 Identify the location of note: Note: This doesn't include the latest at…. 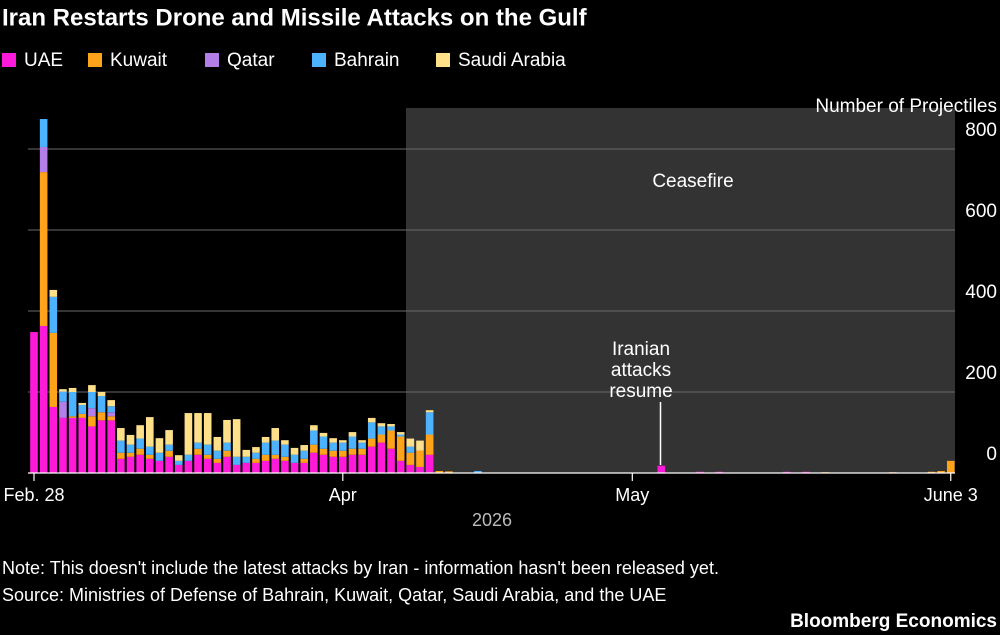
(360, 568).